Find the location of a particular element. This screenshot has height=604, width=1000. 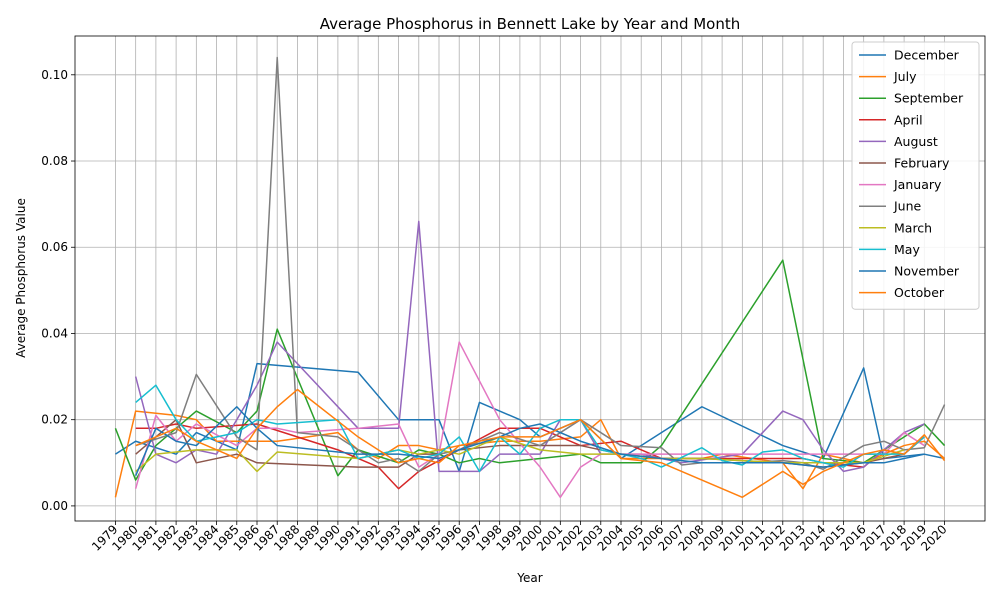

legend-label: March is located at coordinates (913, 227).